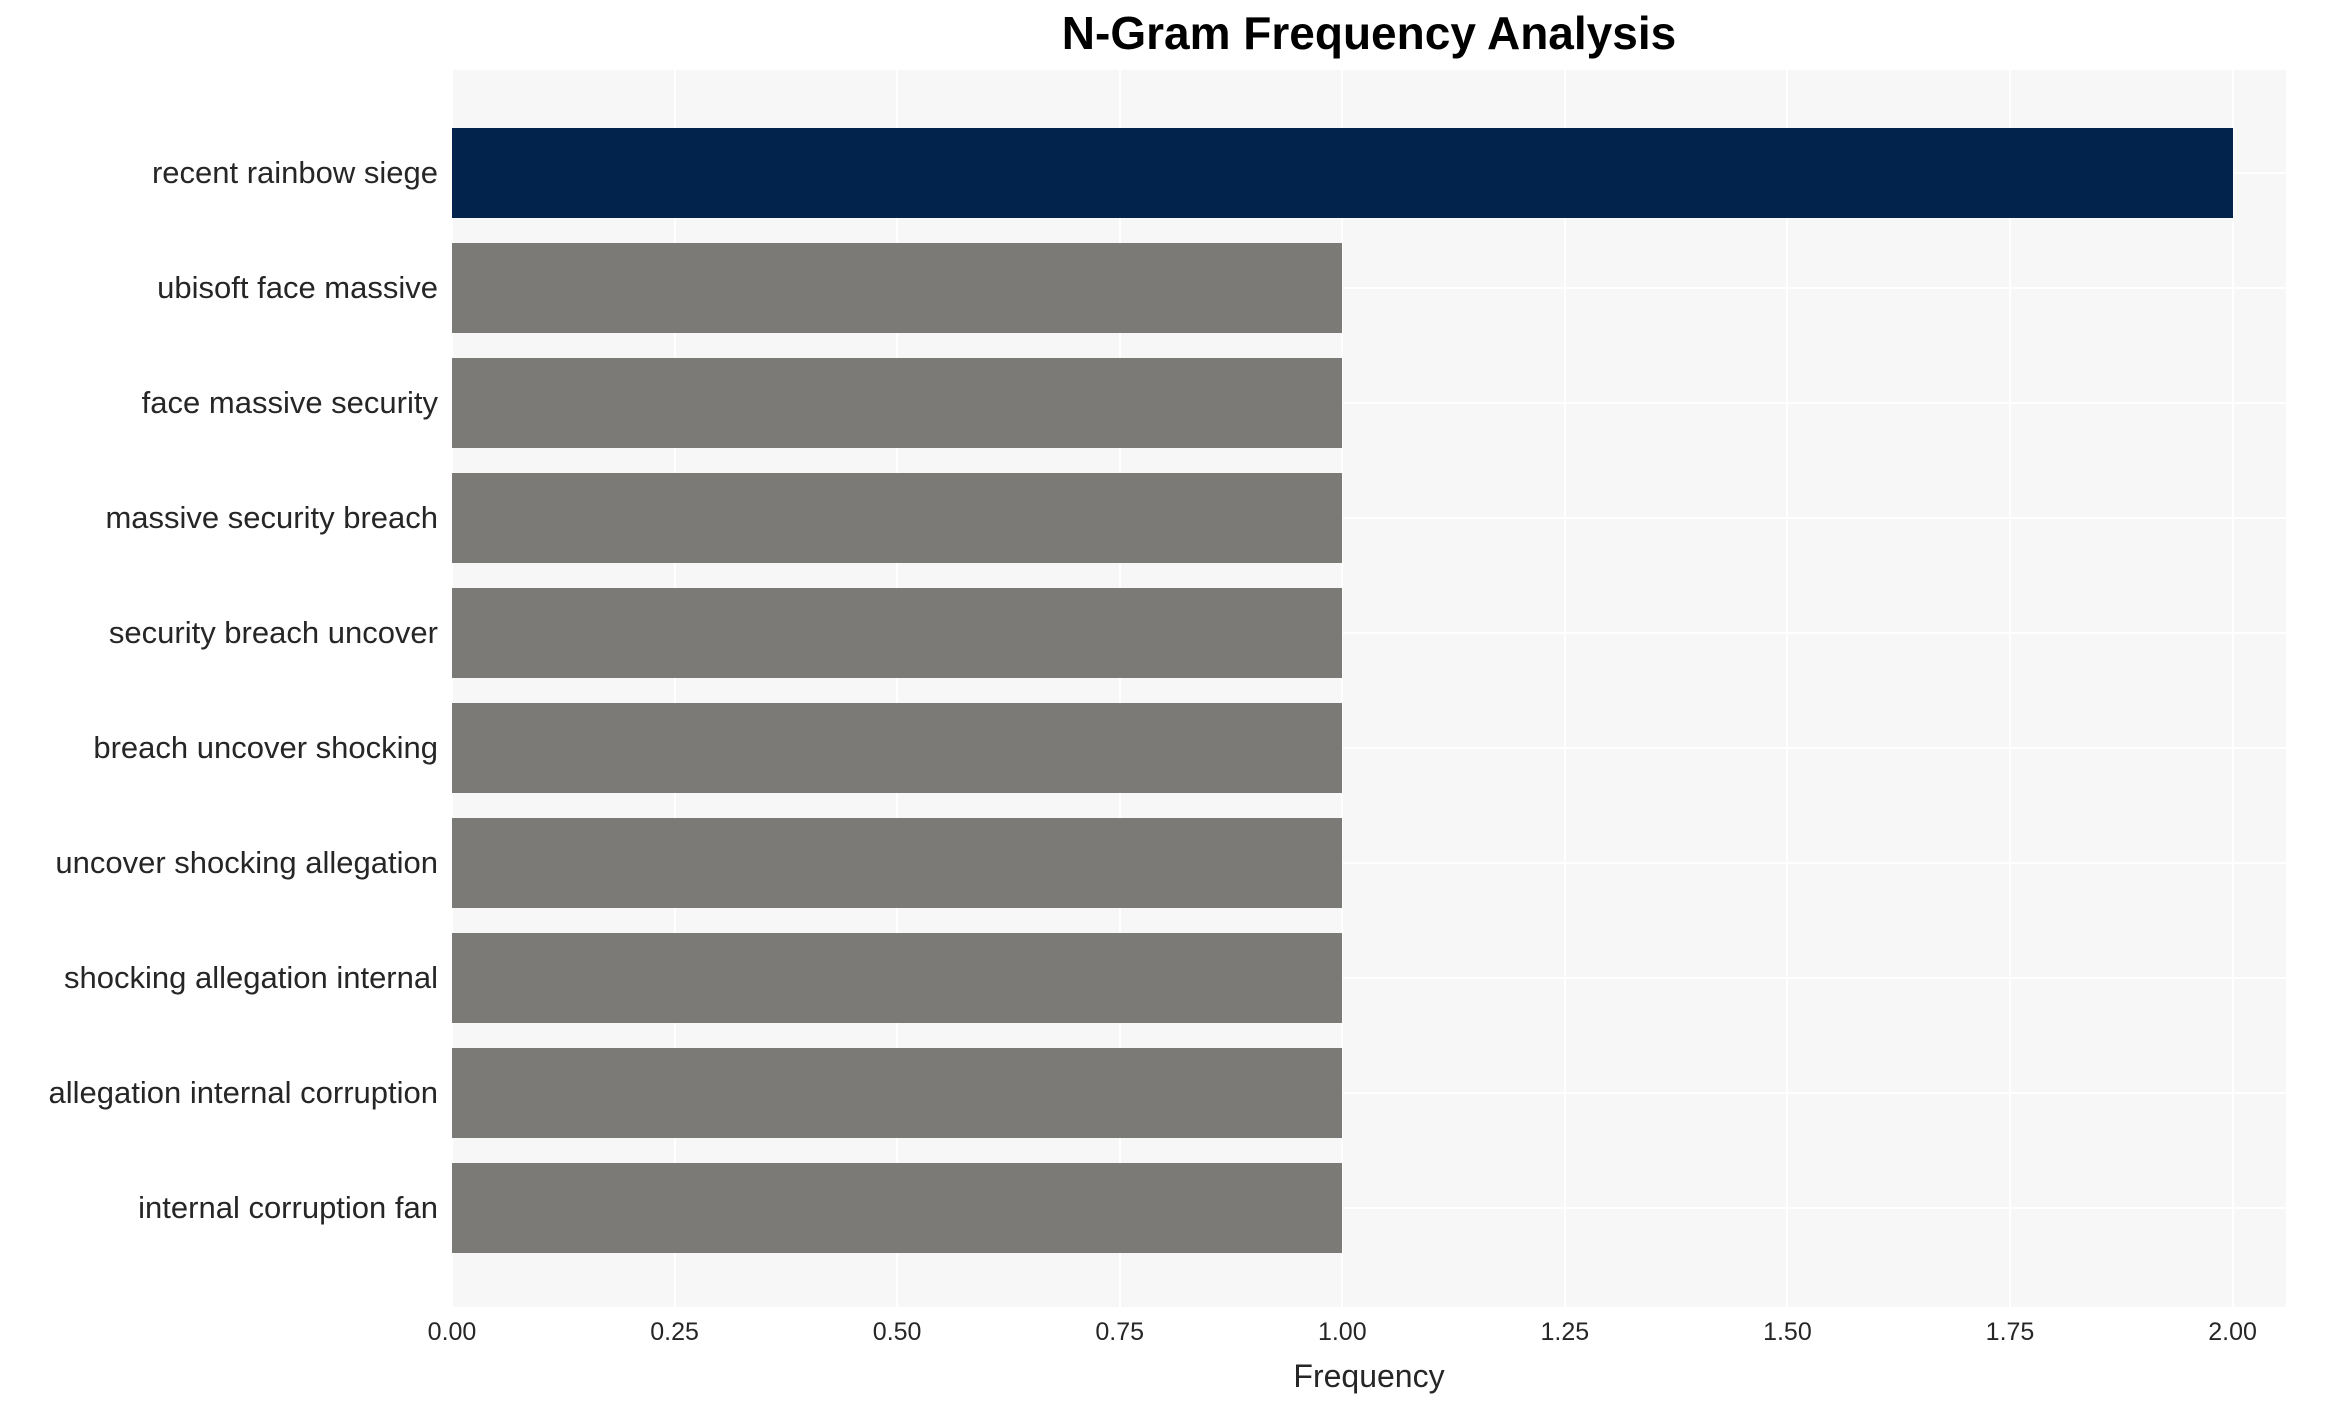 The height and width of the screenshot is (1402, 2328). What do you see at coordinates (897, 1332) in the screenshot?
I see `x-tick-label: 0.50` at bounding box center [897, 1332].